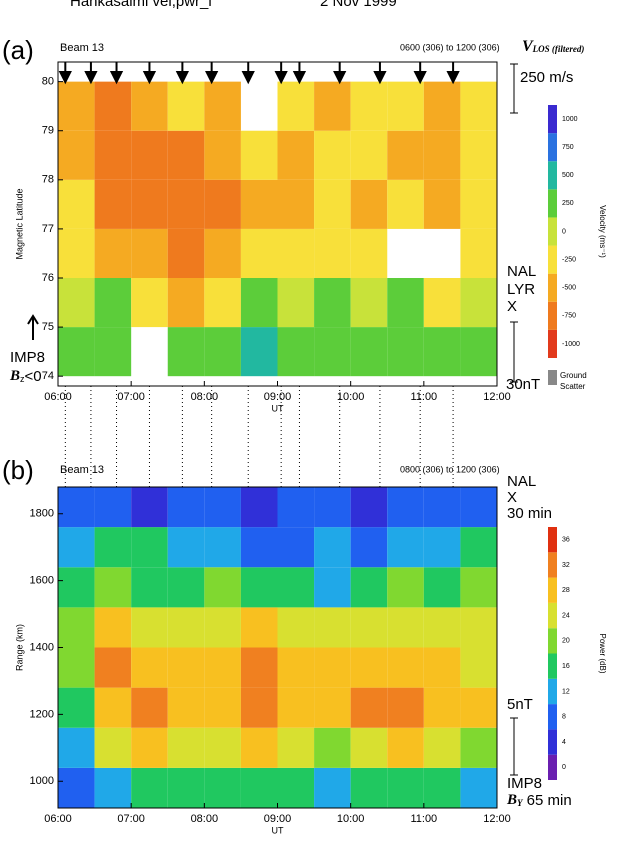 The image size is (617, 849). Describe the element at coordinates (82, 470) in the screenshot. I see `beam: Beam 13` at that location.